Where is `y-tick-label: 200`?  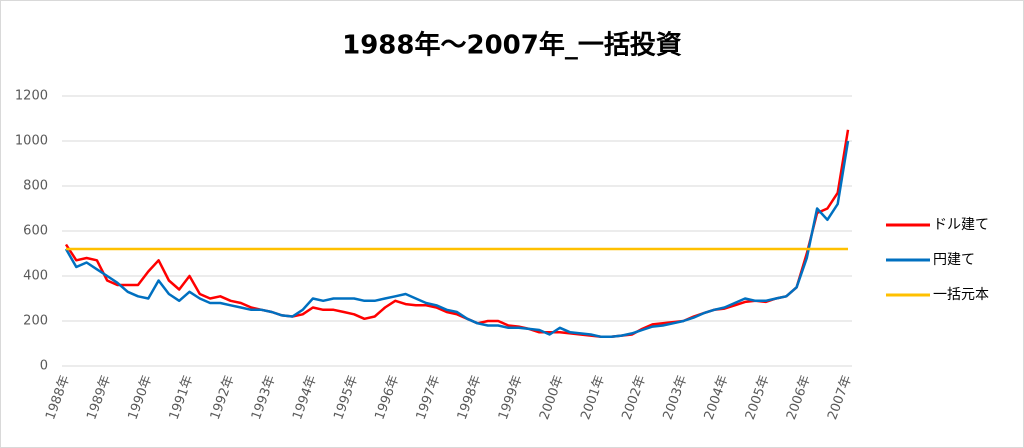
y-tick-label: 200 is located at coordinates (35, 321).